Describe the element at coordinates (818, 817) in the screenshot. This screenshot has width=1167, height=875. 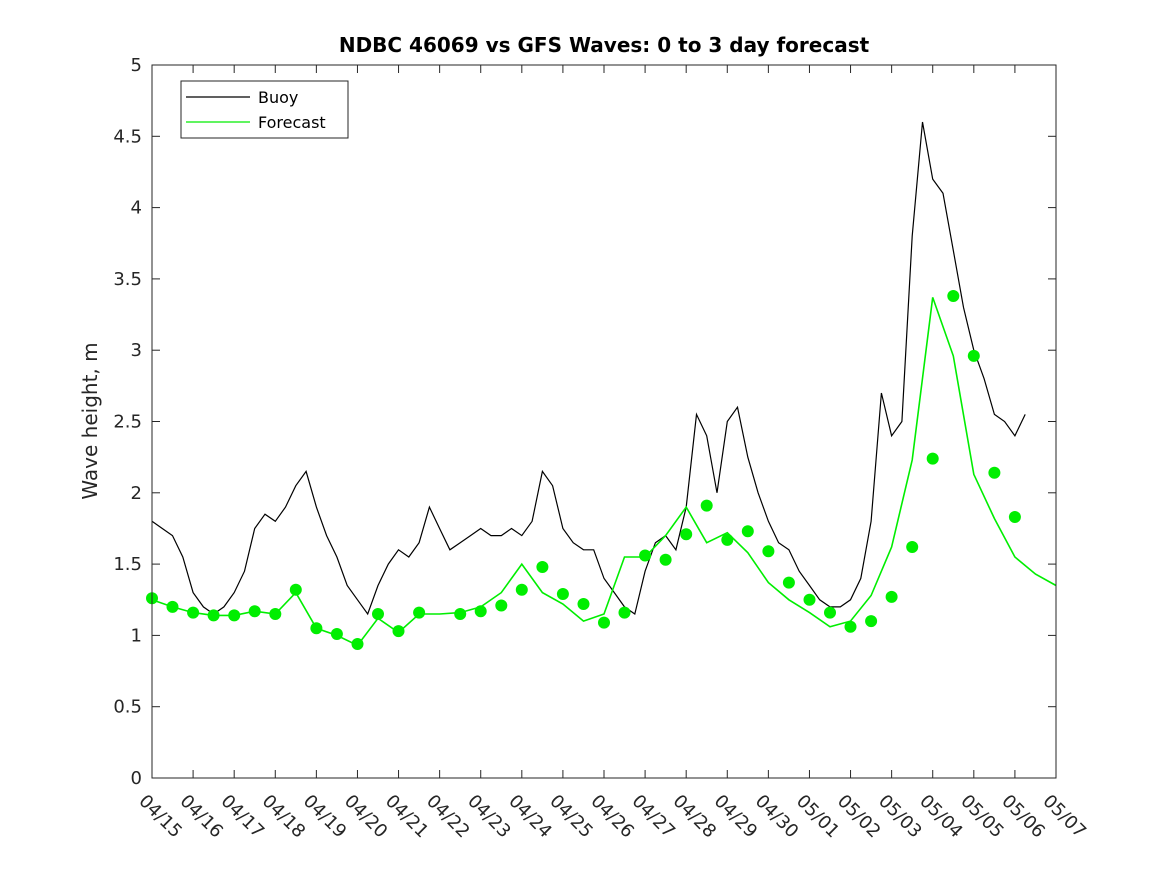
I see `x-tick-label: 05/01` at that location.